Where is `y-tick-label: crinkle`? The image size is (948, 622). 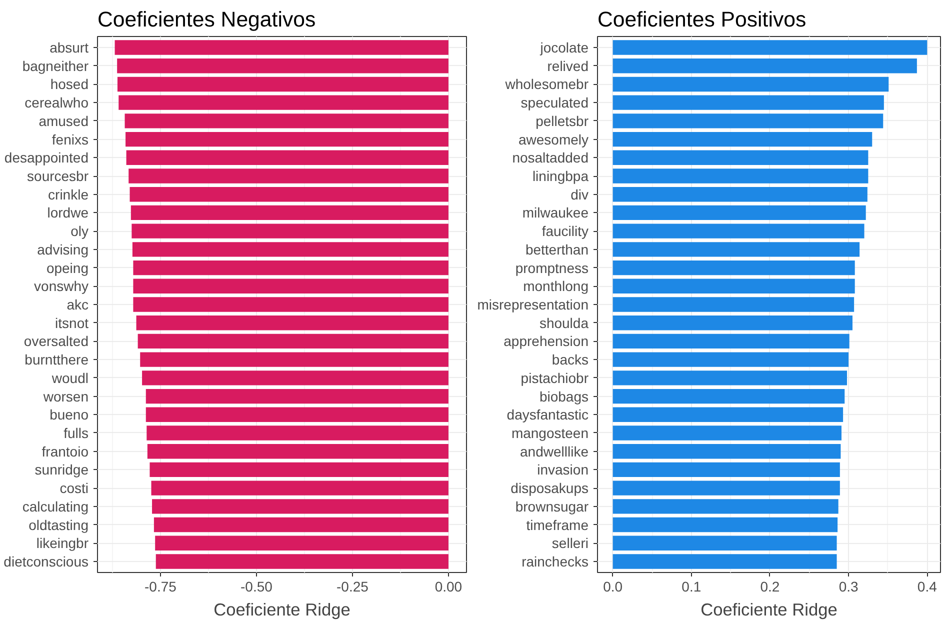 y-tick-label: crinkle is located at coordinates (68, 194).